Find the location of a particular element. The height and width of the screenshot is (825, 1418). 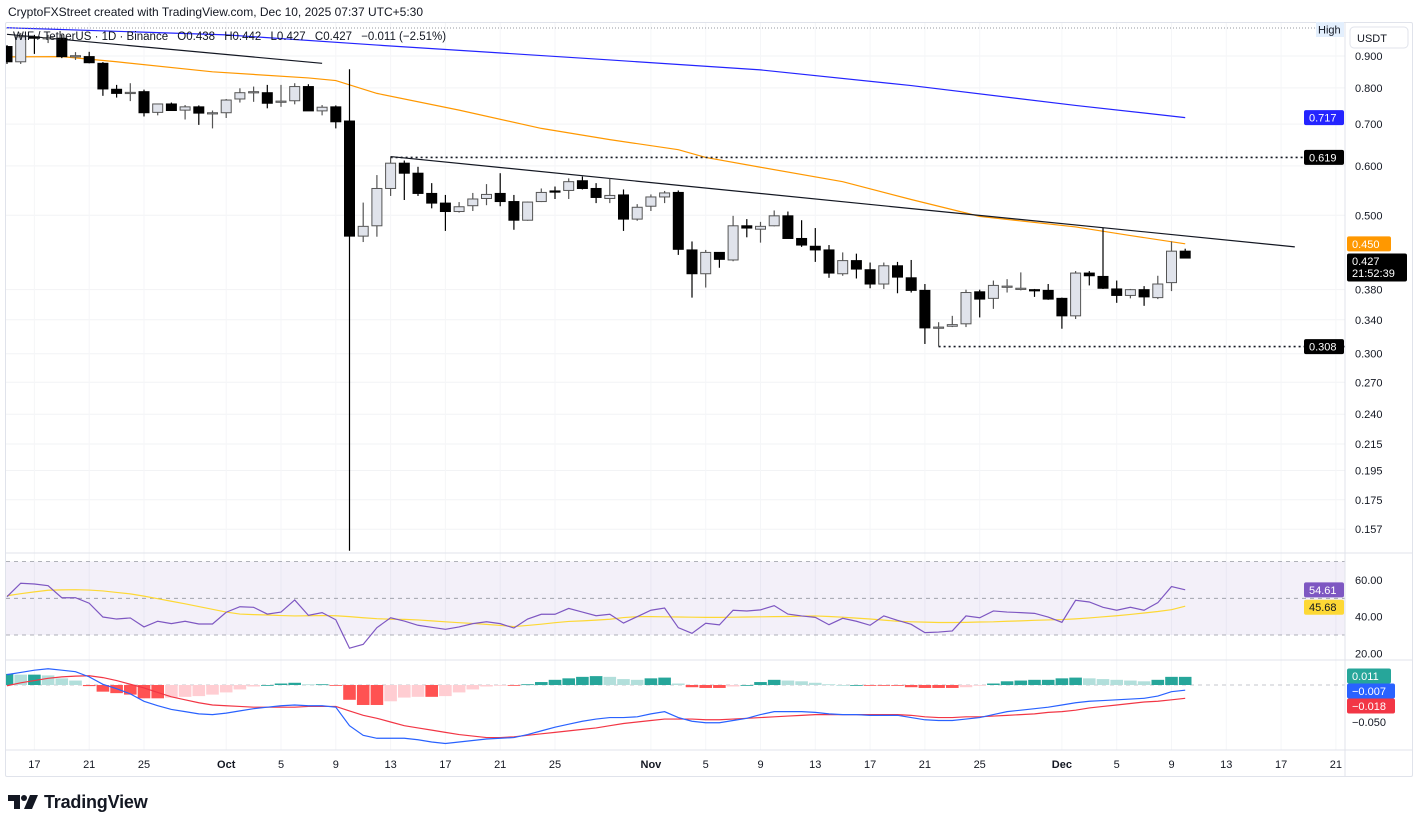

high-marker: High is located at coordinates (675, 29).